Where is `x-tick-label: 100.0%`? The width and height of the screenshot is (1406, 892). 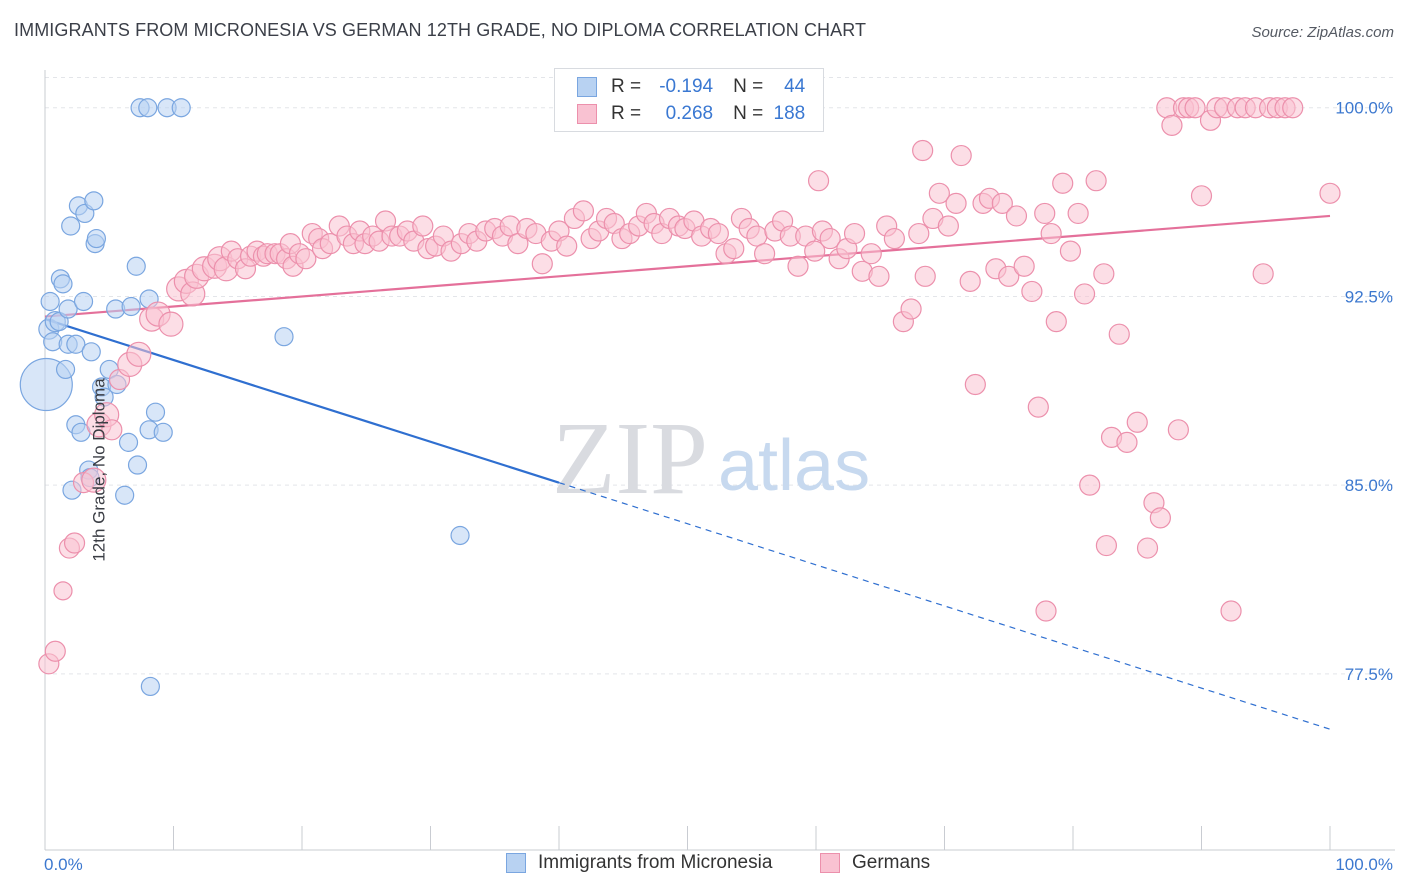
x-tick-label: 100.0% is located at coordinates (1364, 864).